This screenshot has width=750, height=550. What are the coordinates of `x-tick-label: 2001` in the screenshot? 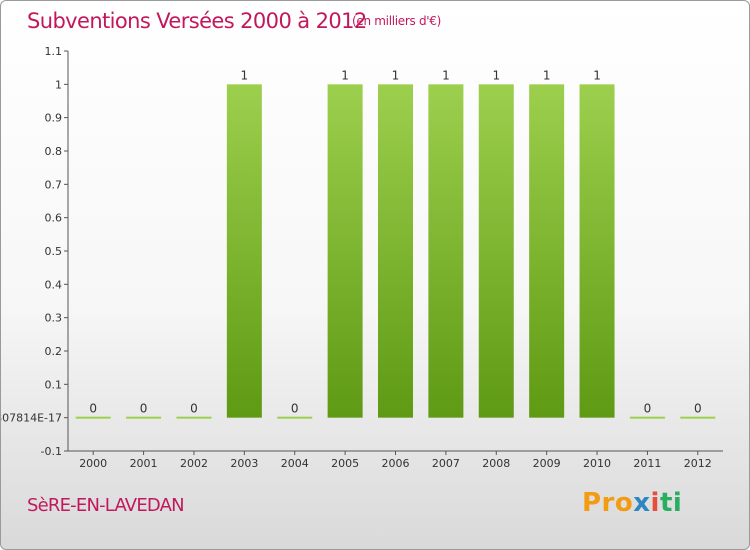 It's located at (144, 463).